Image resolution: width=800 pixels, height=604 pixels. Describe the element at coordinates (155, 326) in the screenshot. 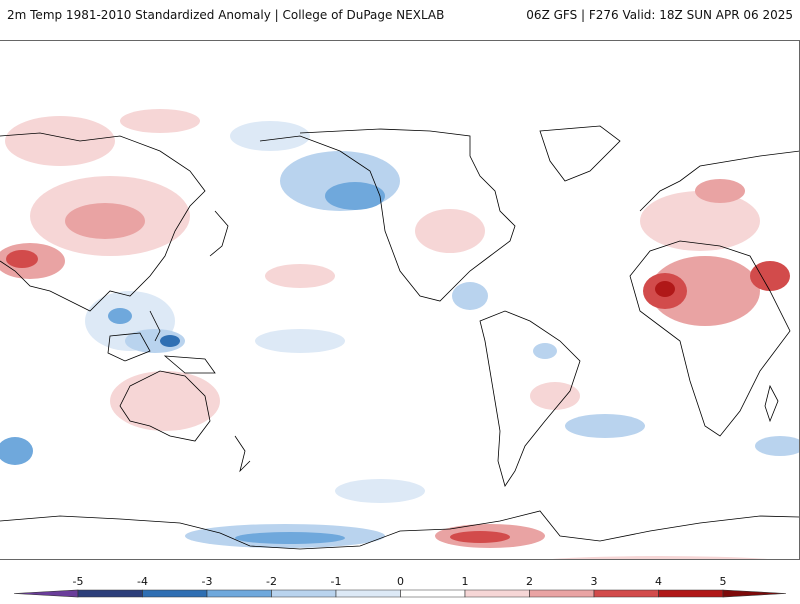

I see `coastline-philippines` at that location.